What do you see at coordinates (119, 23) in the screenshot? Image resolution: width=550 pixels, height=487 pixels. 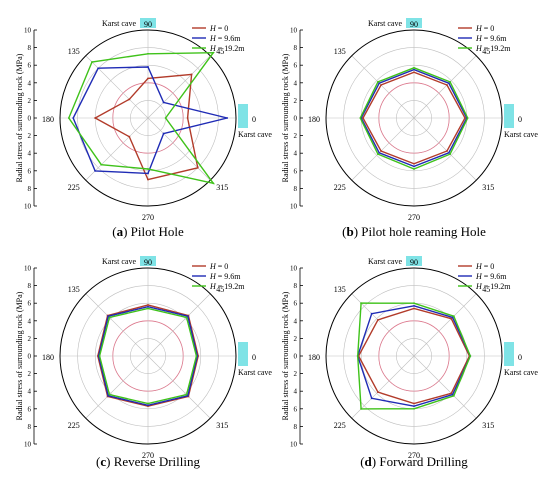 I see `karst-label-top: Karst cave` at bounding box center [119, 23].